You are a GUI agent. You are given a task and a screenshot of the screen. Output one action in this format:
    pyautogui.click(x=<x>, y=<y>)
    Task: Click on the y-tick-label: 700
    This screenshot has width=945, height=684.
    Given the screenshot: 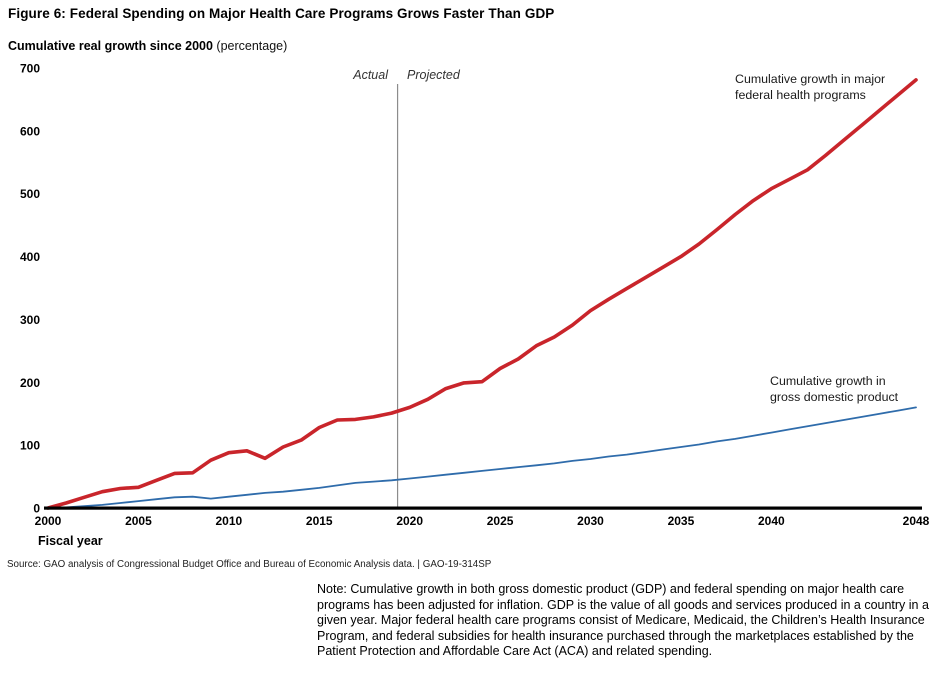 What is the action you would take?
    pyautogui.click(x=30, y=69)
    